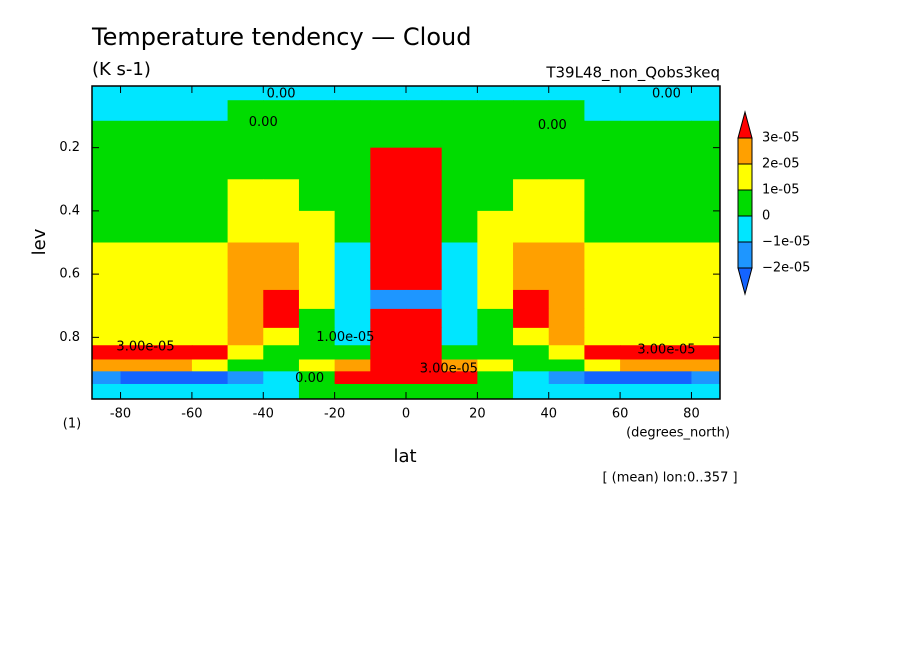 This screenshot has height=658, width=904. Describe the element at coordinates (678, 433) in the screenshot. I see `x-axis-unit: (degrees_north)` at that location.